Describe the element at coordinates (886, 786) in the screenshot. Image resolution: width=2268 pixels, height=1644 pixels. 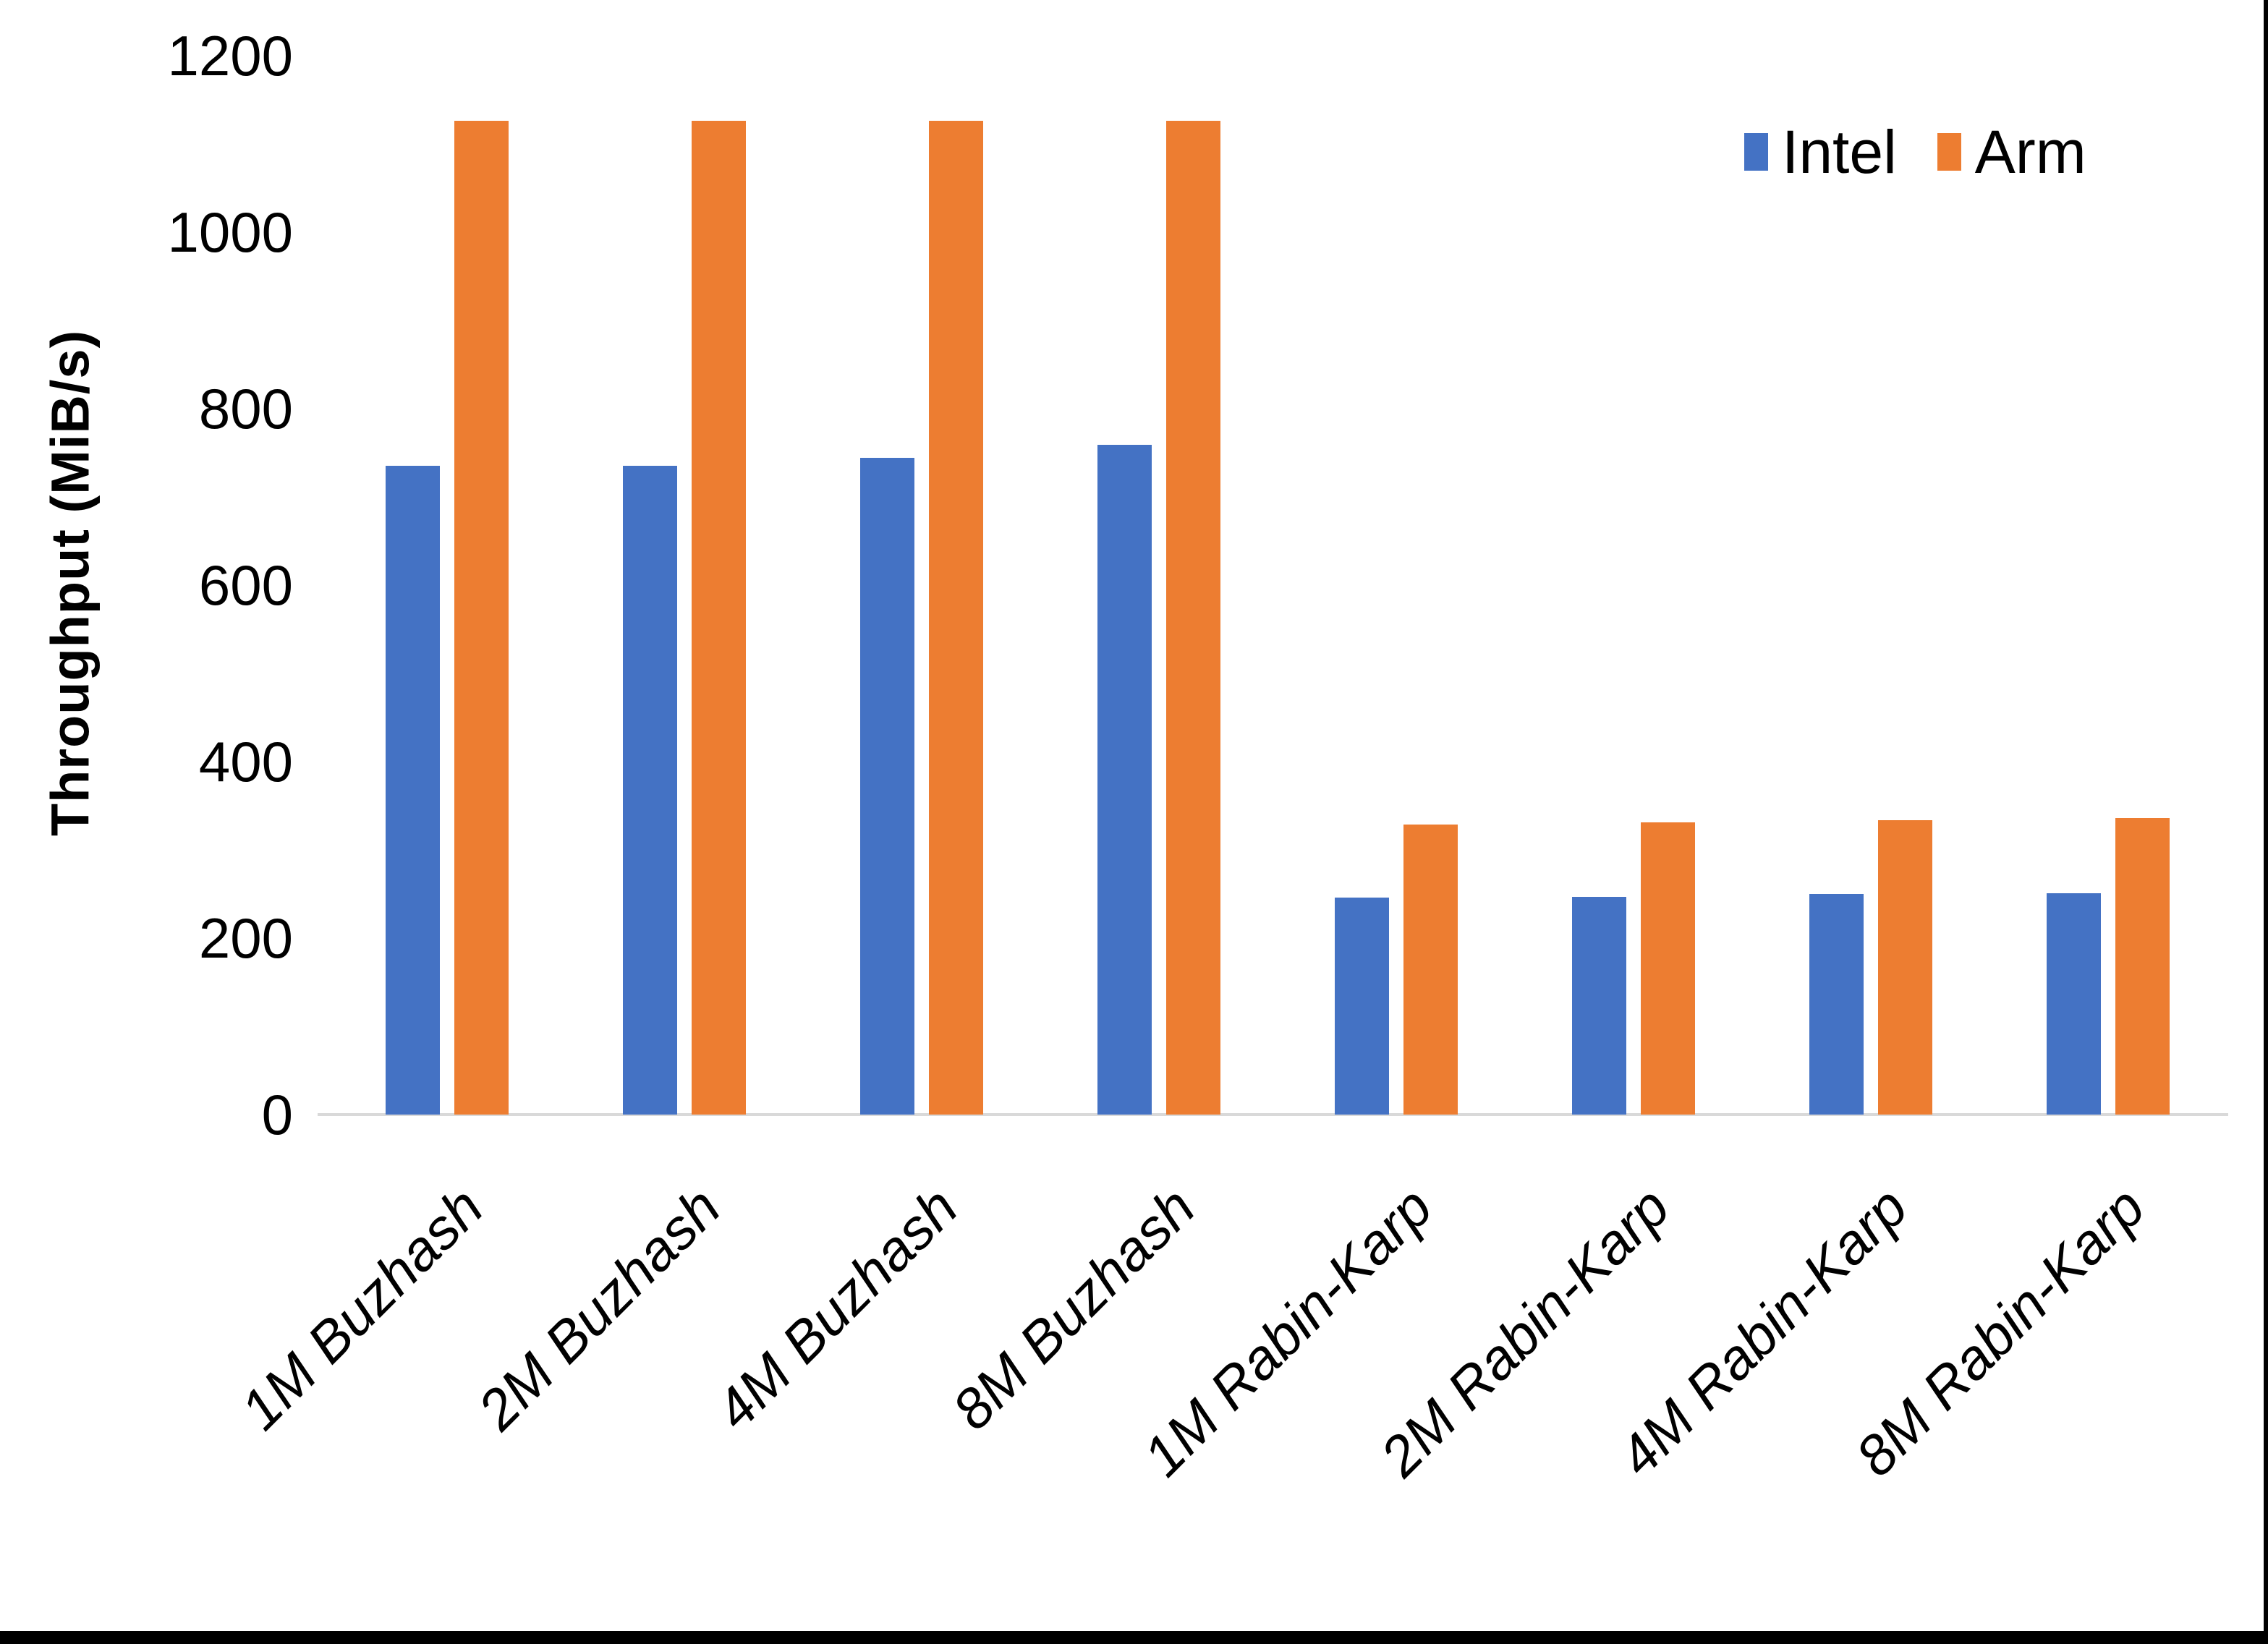
I see `bar-intel-4m-buzhash` at that location.